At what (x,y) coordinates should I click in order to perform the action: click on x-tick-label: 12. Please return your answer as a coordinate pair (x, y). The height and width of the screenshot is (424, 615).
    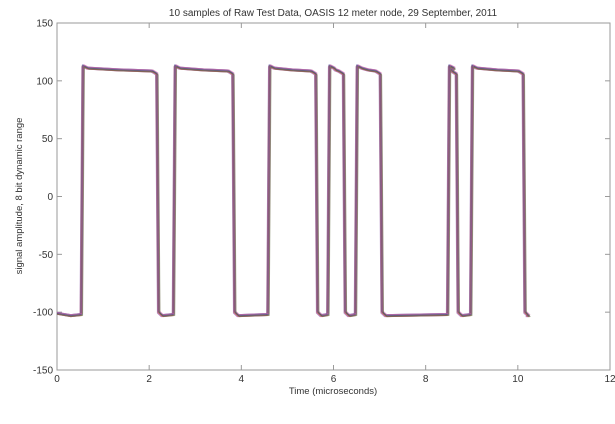
    Looking at the image, I should click on (609, 379).